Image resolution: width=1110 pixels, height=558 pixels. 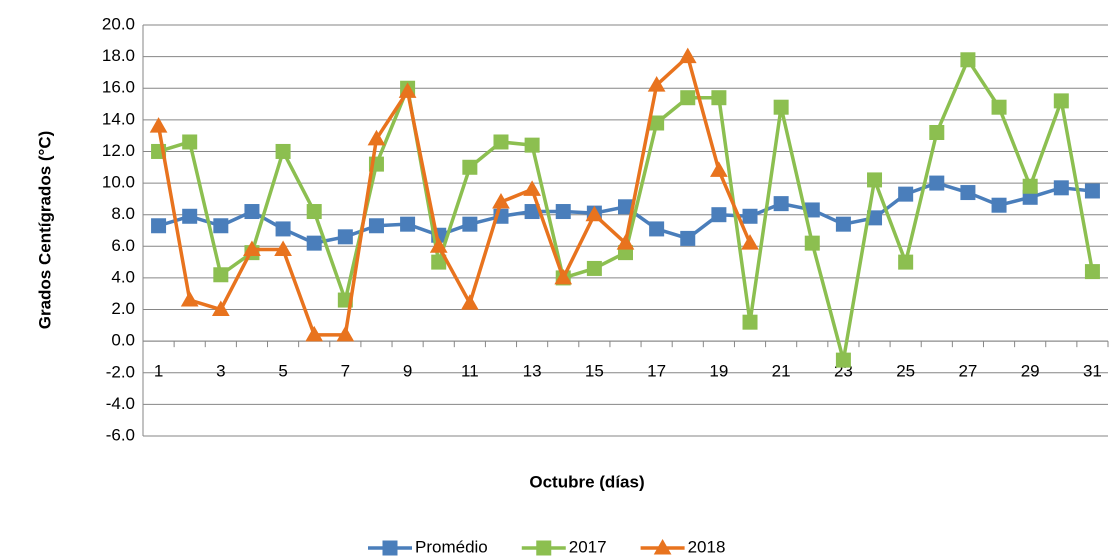 What do you see at coordinates (120, 434) in the screenshot?
I see `y-tick-label: -6.0` at bounding box center [120, 434].